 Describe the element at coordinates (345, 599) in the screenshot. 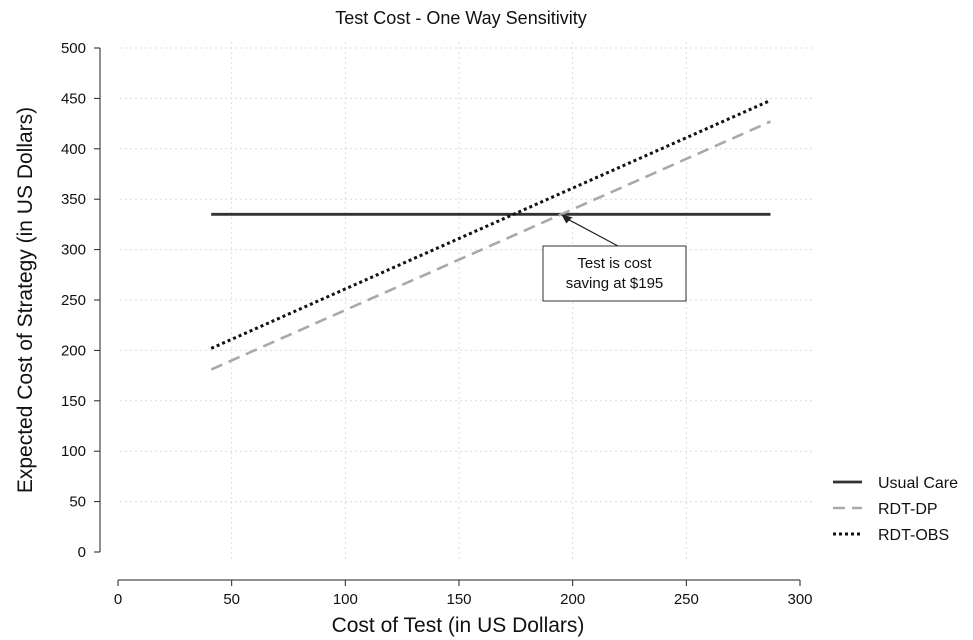

I see `x-tick-label: 100` at that location.